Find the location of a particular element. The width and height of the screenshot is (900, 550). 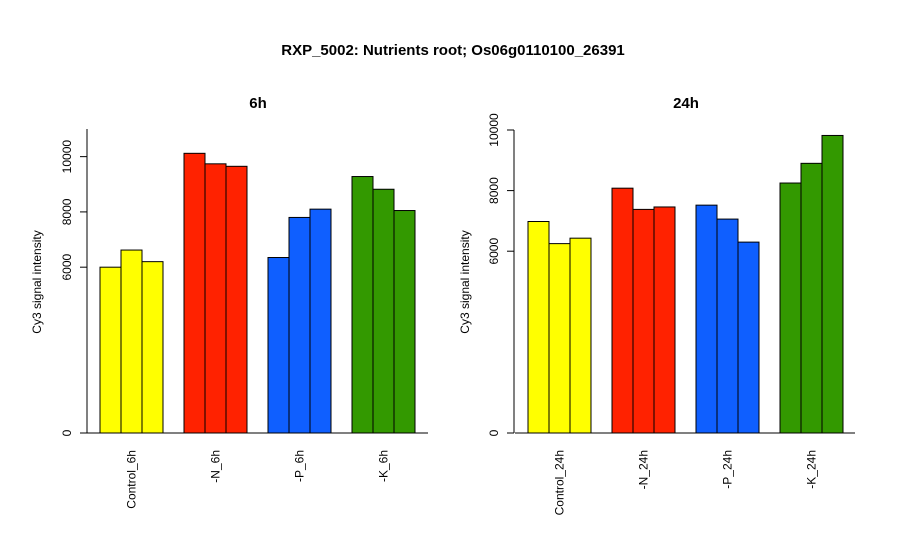

panel-title-6h: 6h is located at coordinates (258, 103).